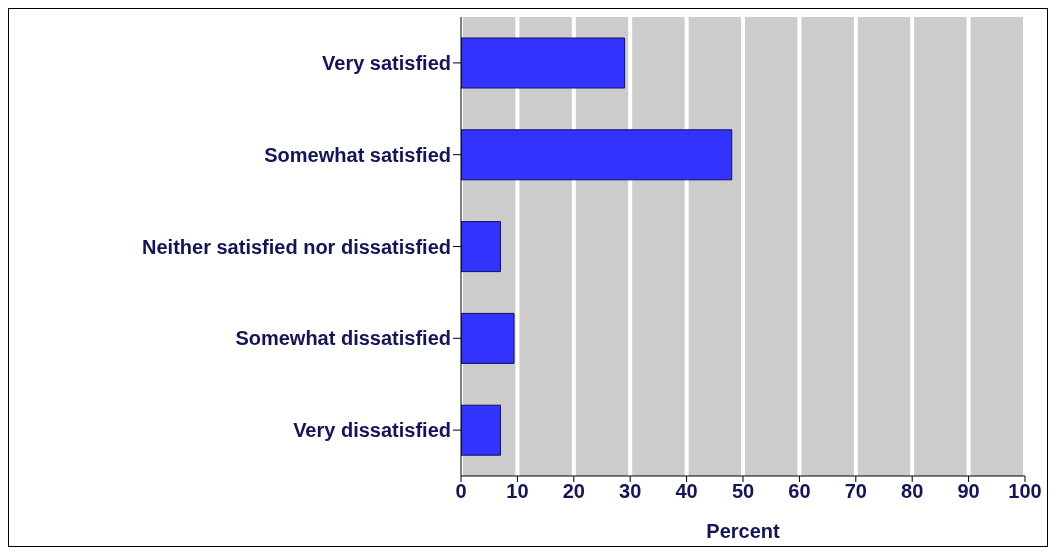 This screenshot has width=1056, height=555. I want to click on x-tick-label: 60, so click(799, 491).